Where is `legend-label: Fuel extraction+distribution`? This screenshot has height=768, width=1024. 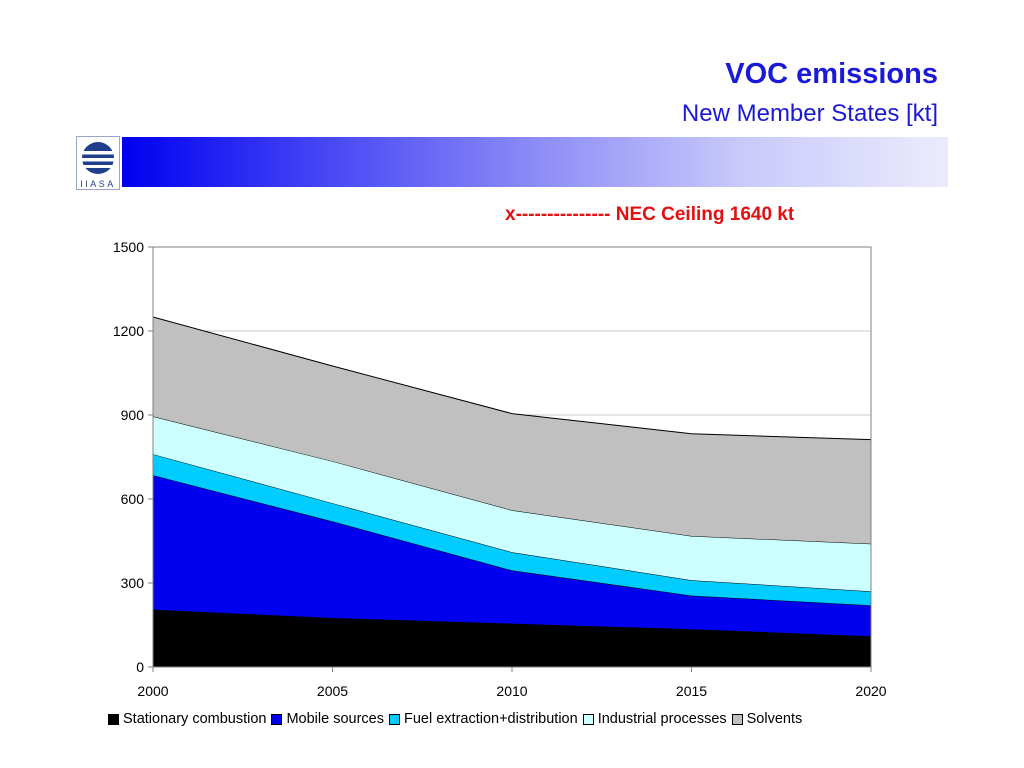
legend-label: Fuel extraction+distribution is located at coordinates (490, 719).